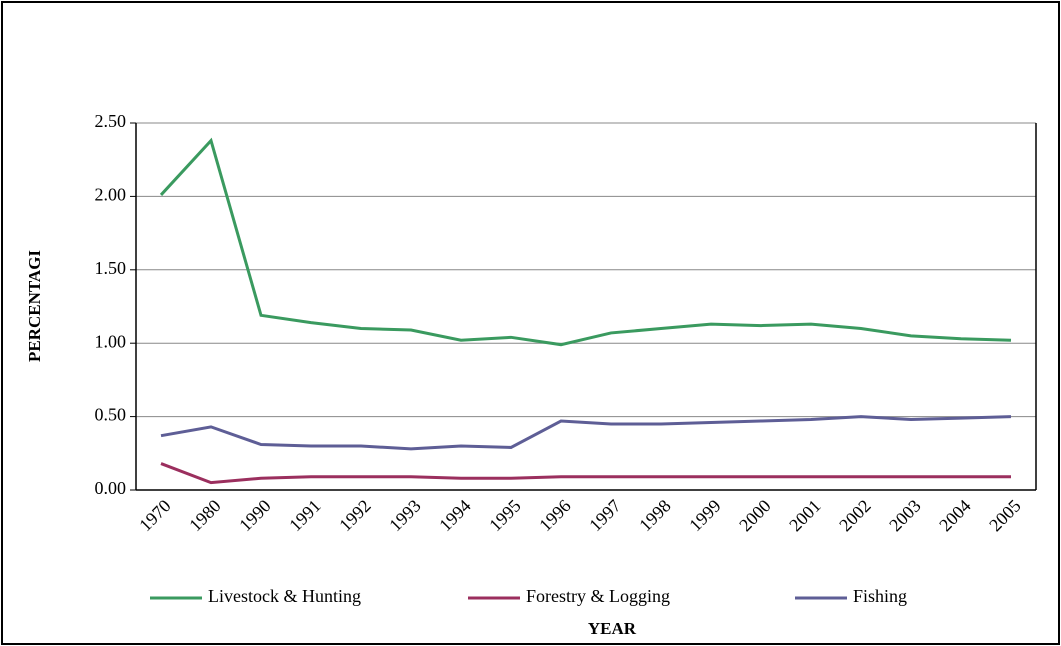  What do you see at coordinates (612, 628) in the screenshot?
I see `x-axis-title: YEAR` at bounding box center [612, 628].